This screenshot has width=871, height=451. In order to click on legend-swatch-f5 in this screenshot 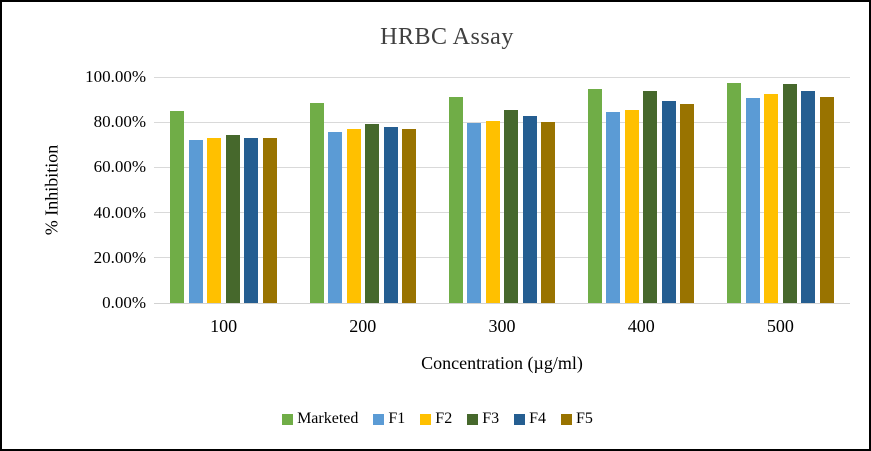, I will do `click(567, 419)`.